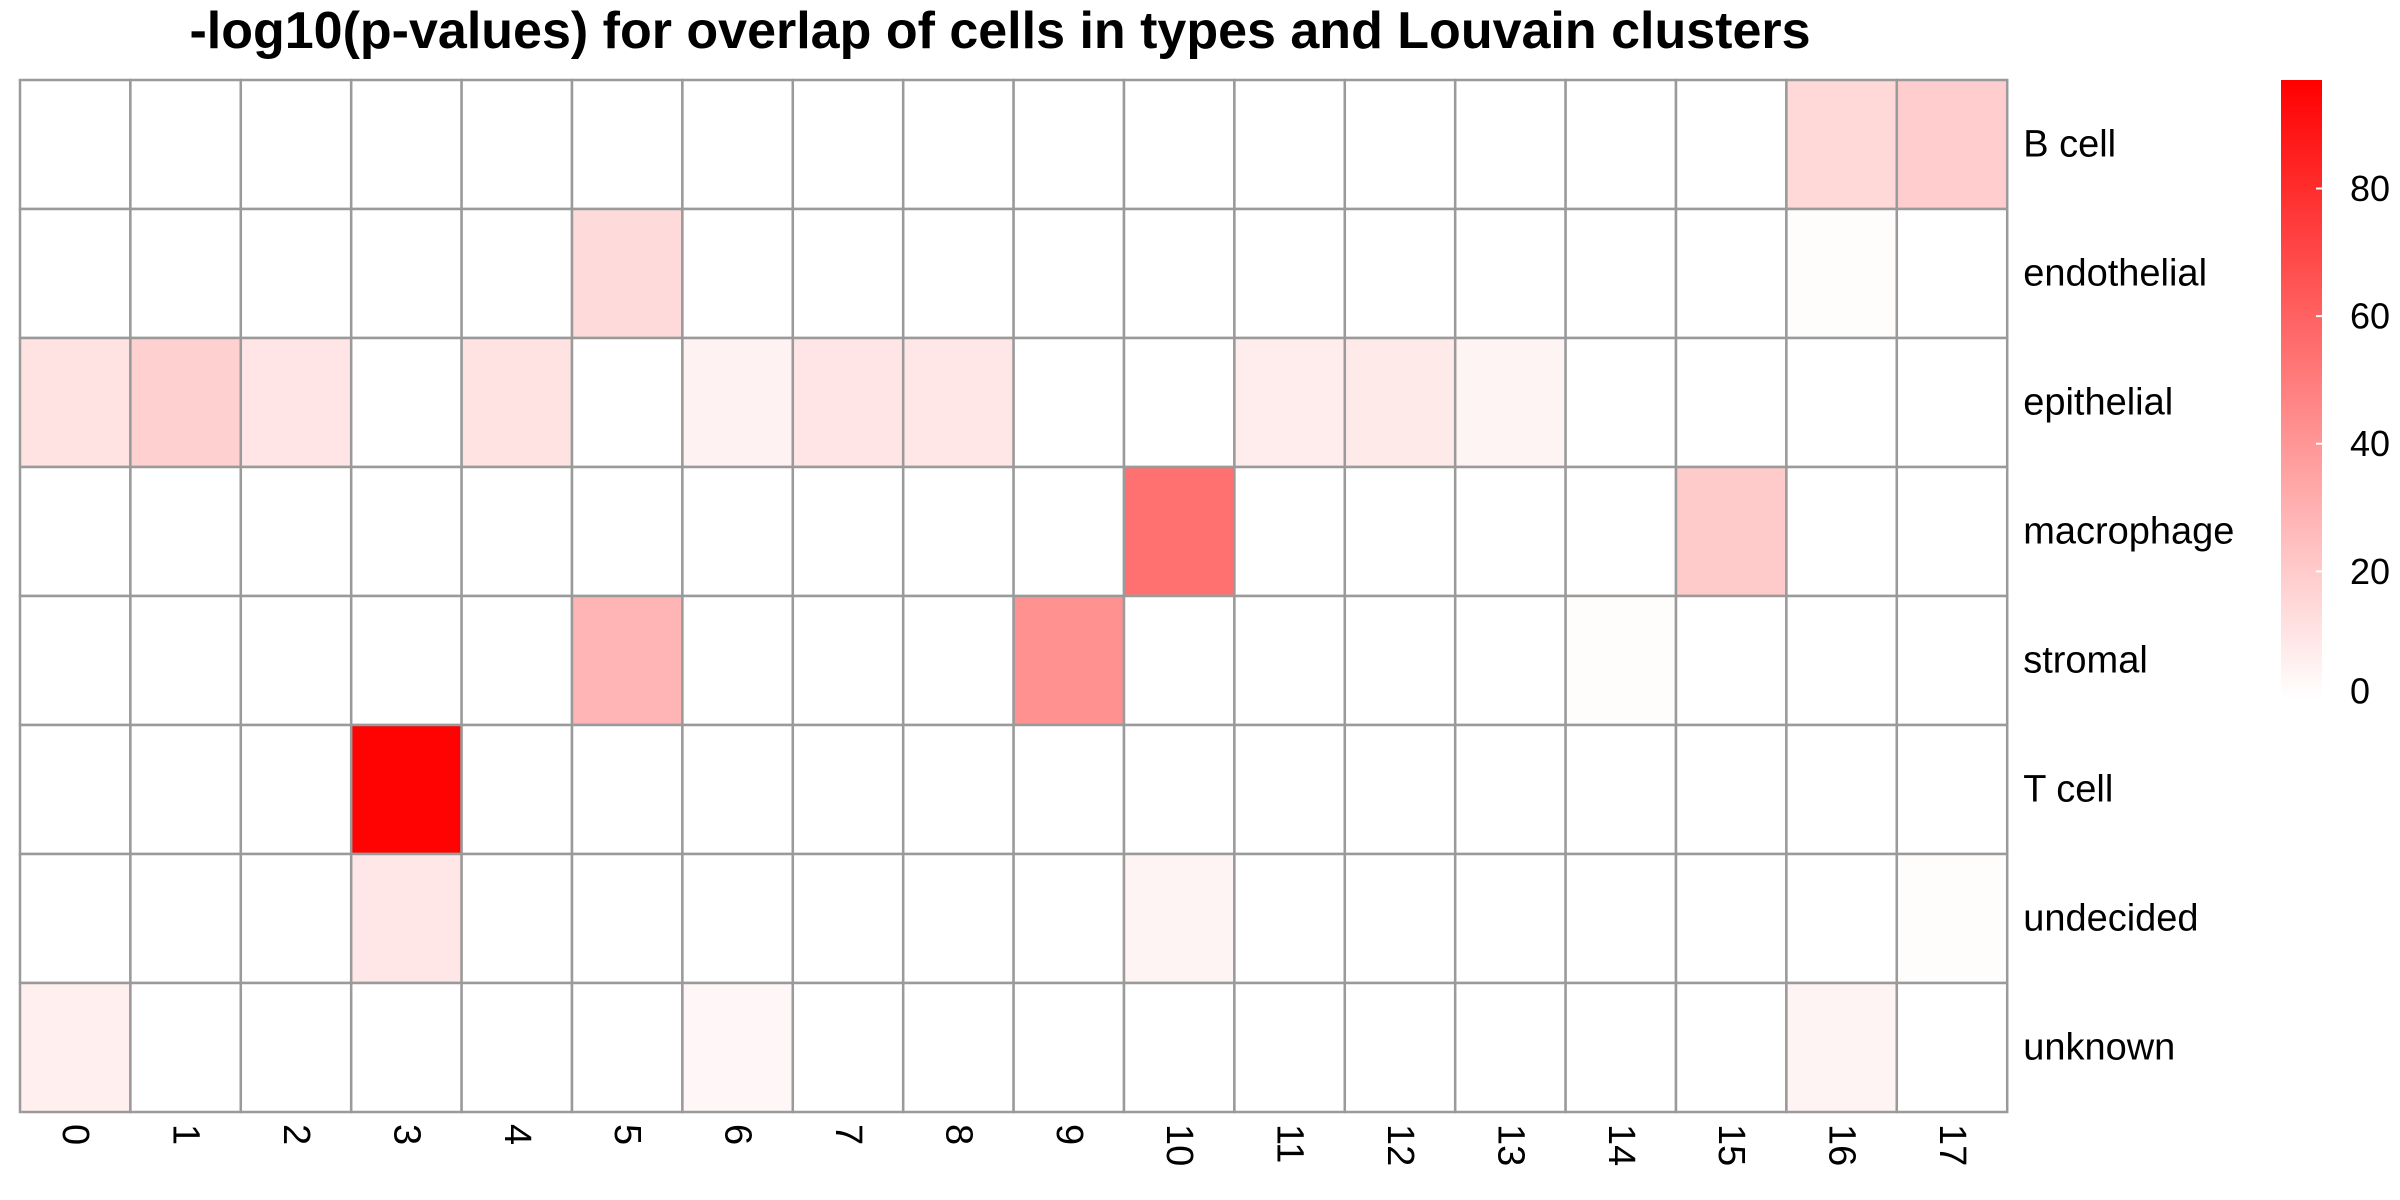 This screenshot has height=1200, width=2400. I want to click on column-label-1: 1, so click(186, 1134).